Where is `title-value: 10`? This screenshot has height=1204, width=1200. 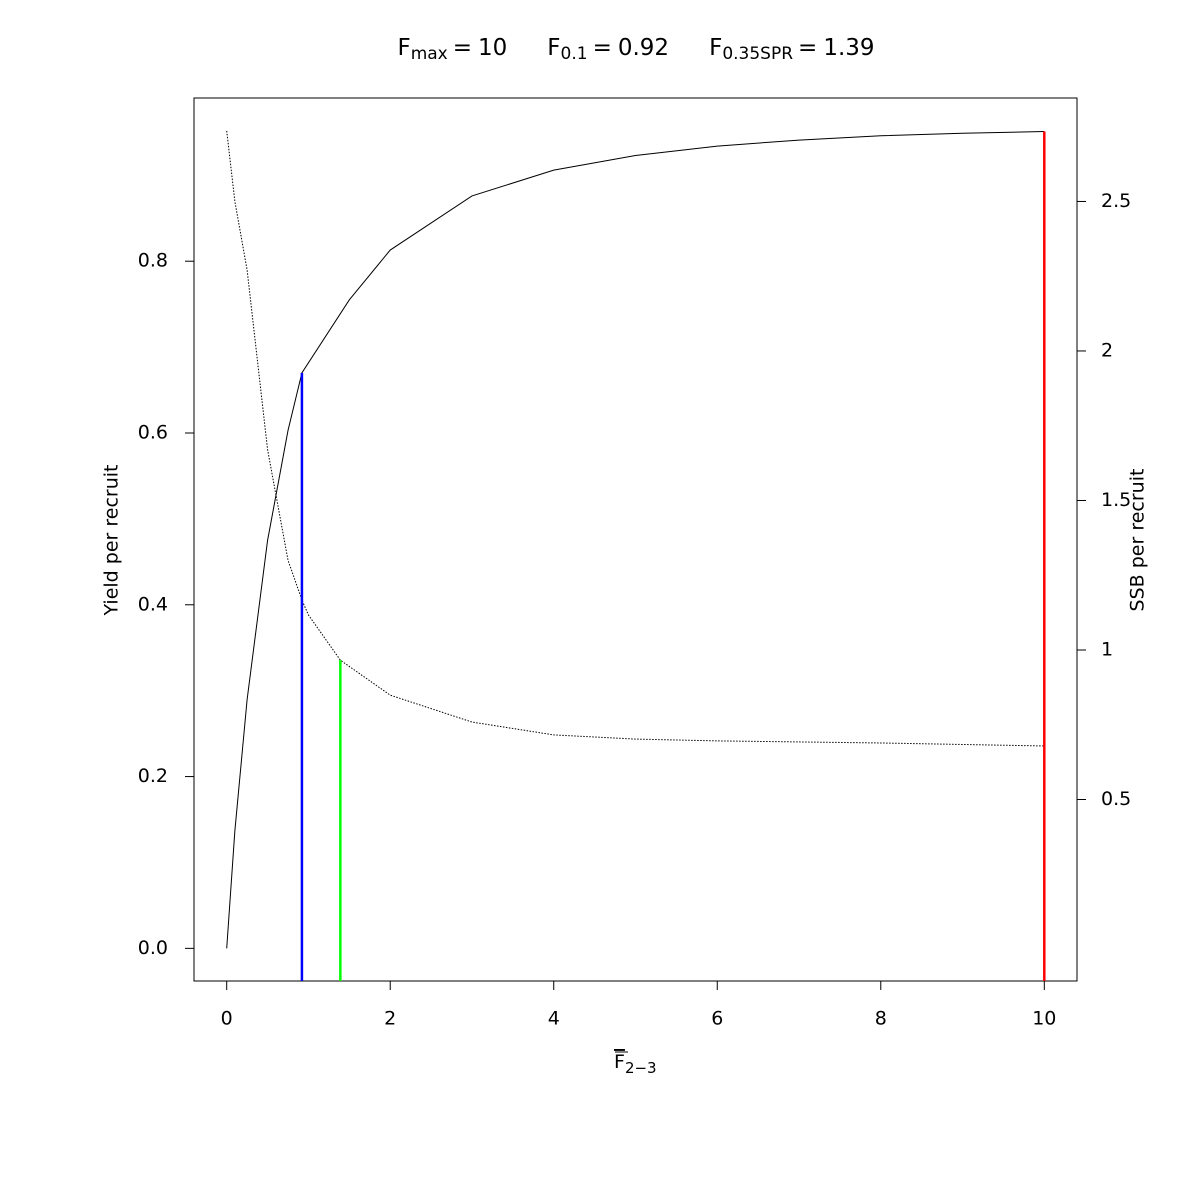
title-value: 10 is located at coordinates (492, 48).